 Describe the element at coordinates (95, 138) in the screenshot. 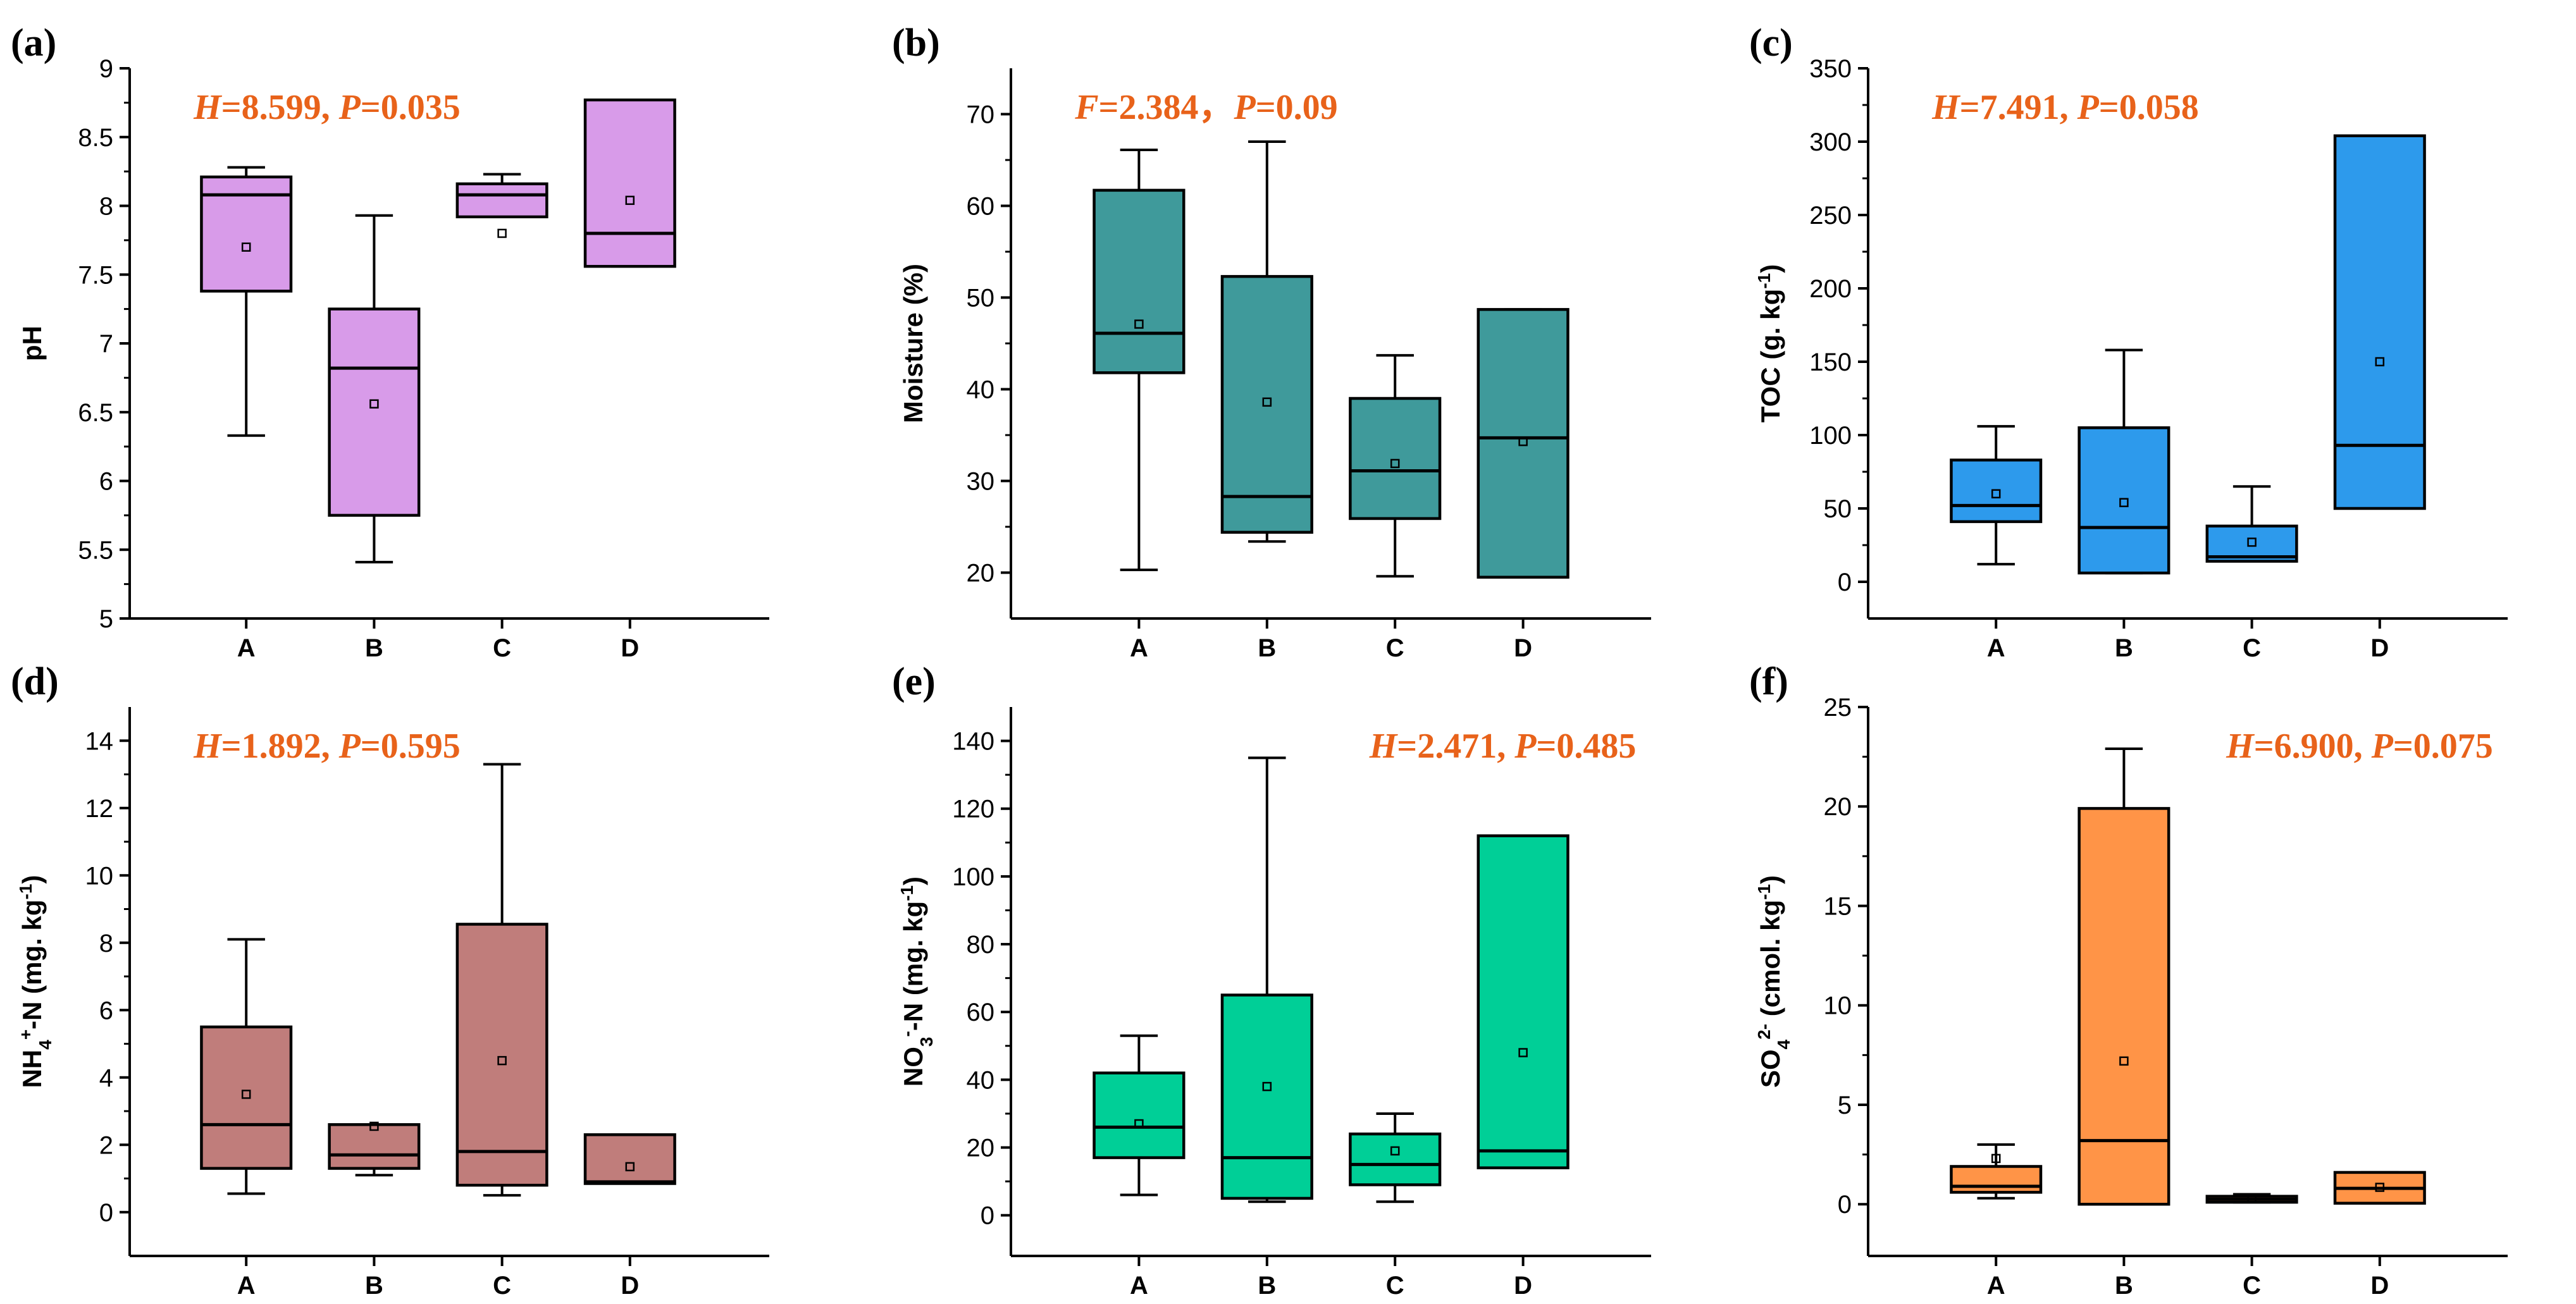

I see `y-tick-label: 8.5` at that location.